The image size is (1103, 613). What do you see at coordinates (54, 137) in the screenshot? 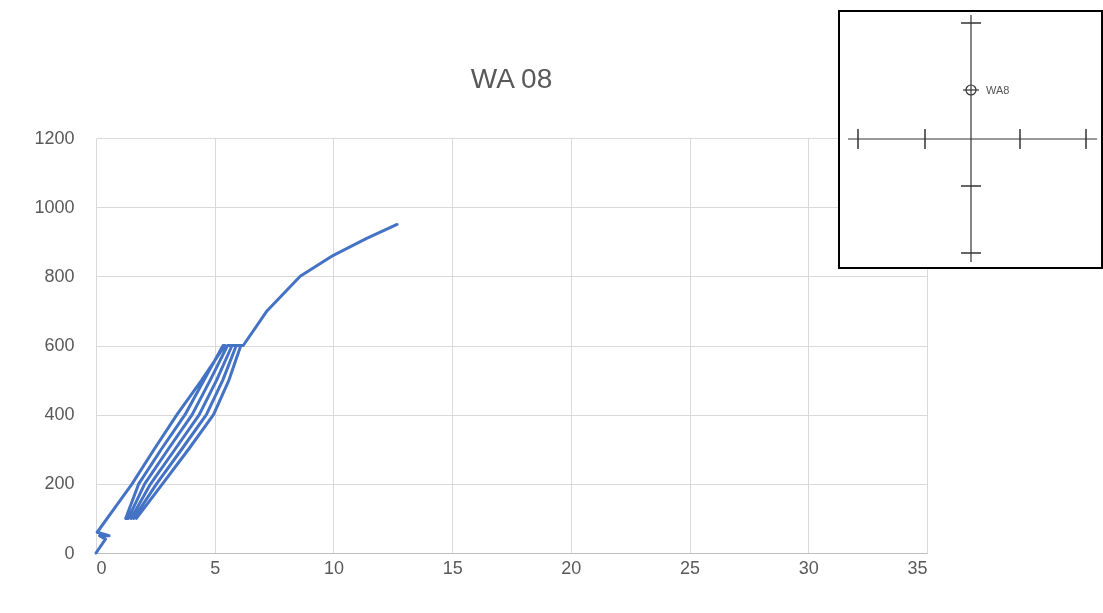
I see `y-tick-label: 1200` at bounding box center [54, 137].